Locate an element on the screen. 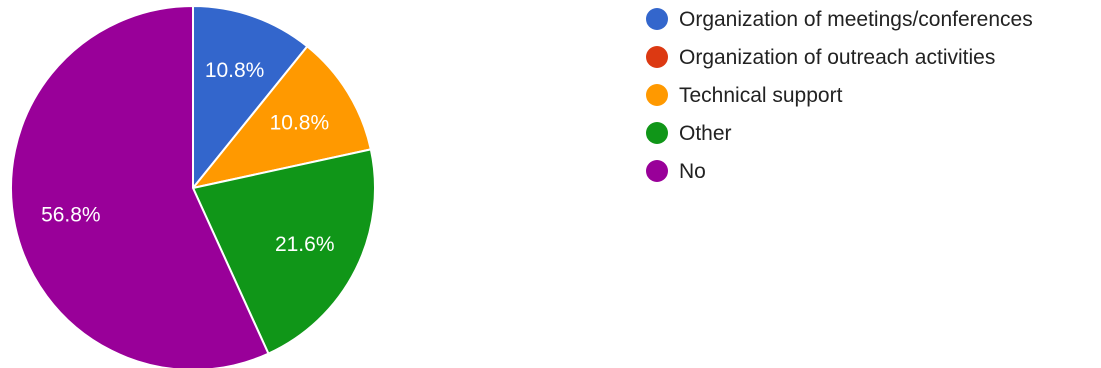  pie-slice-labels: 10.8% 10.8% 21.6% 56.8% is located at coordinates (187, 157).